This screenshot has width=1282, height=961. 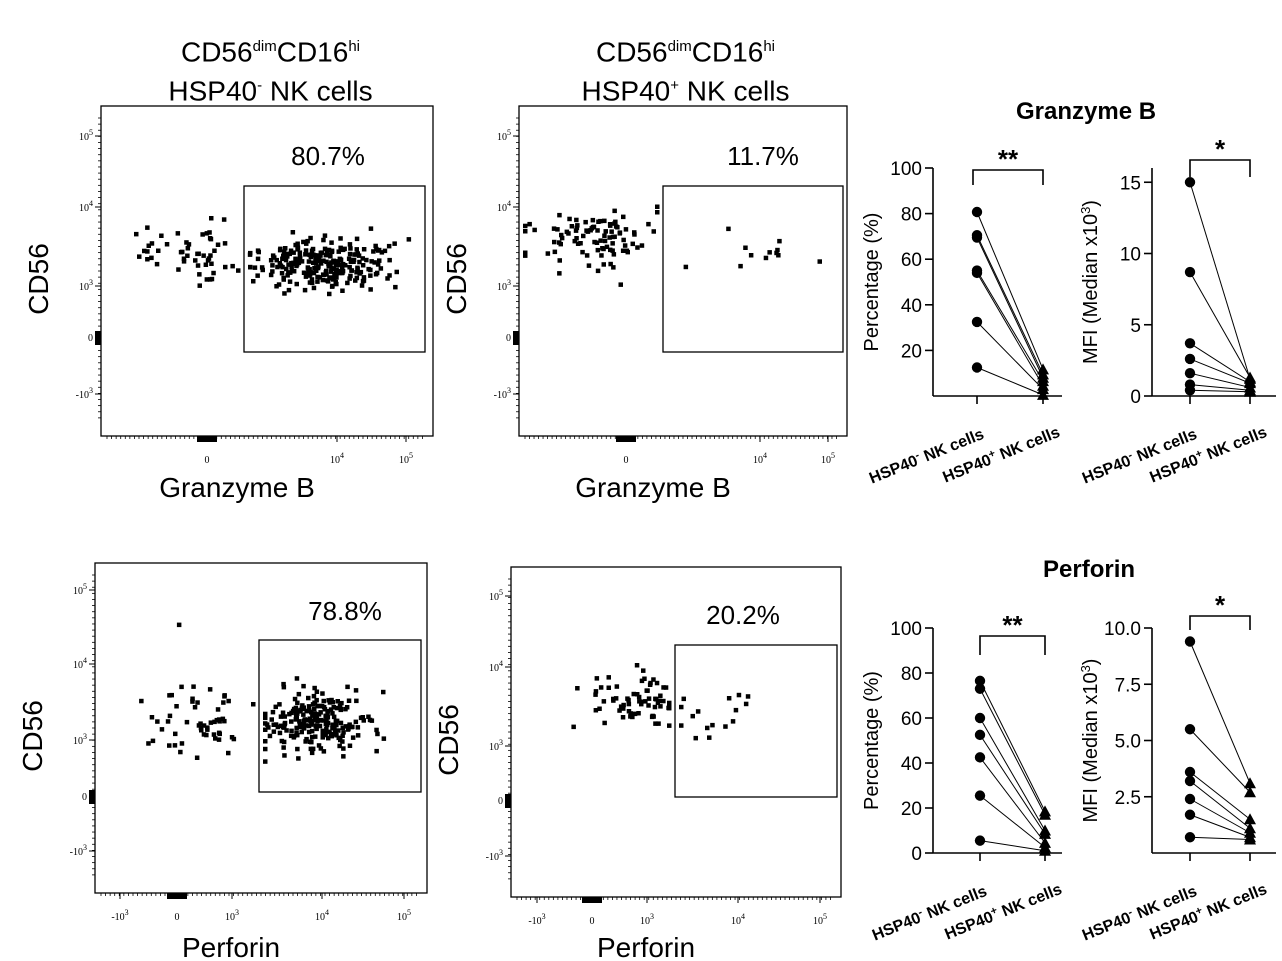 What do you see at coordinates (653, 487) in the screenshot?
I see `x-axis-label: Granzyme B` at bounding box center [653, 487].